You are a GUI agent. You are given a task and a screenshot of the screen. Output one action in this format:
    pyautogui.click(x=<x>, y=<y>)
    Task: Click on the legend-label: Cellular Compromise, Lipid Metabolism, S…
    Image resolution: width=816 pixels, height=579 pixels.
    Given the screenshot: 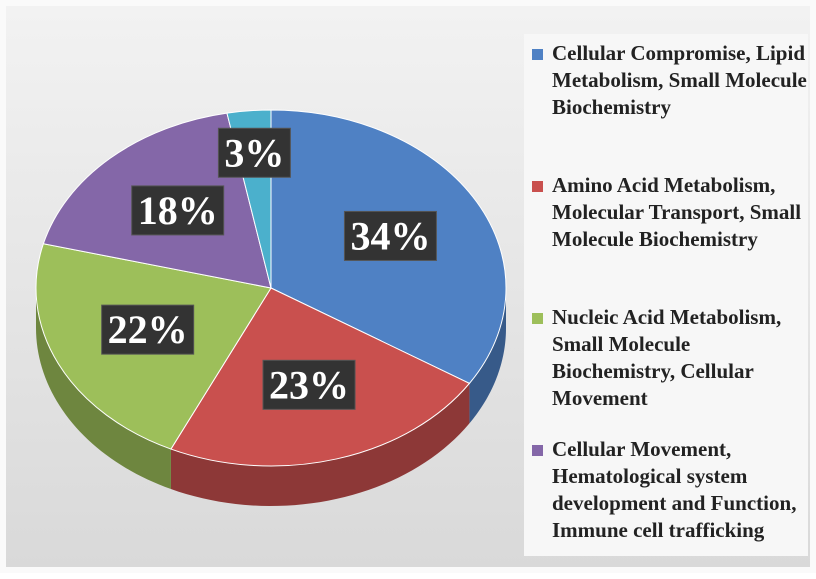 What is the action you would take?
    pyautogui.click(x=679, y=80)
    